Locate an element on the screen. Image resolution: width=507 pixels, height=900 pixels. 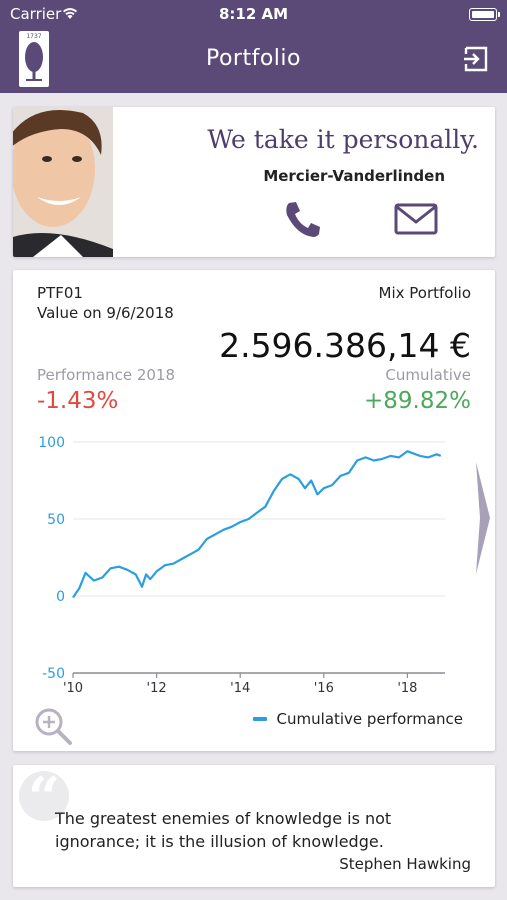
phone-icon is located at coordinates (303, 219).